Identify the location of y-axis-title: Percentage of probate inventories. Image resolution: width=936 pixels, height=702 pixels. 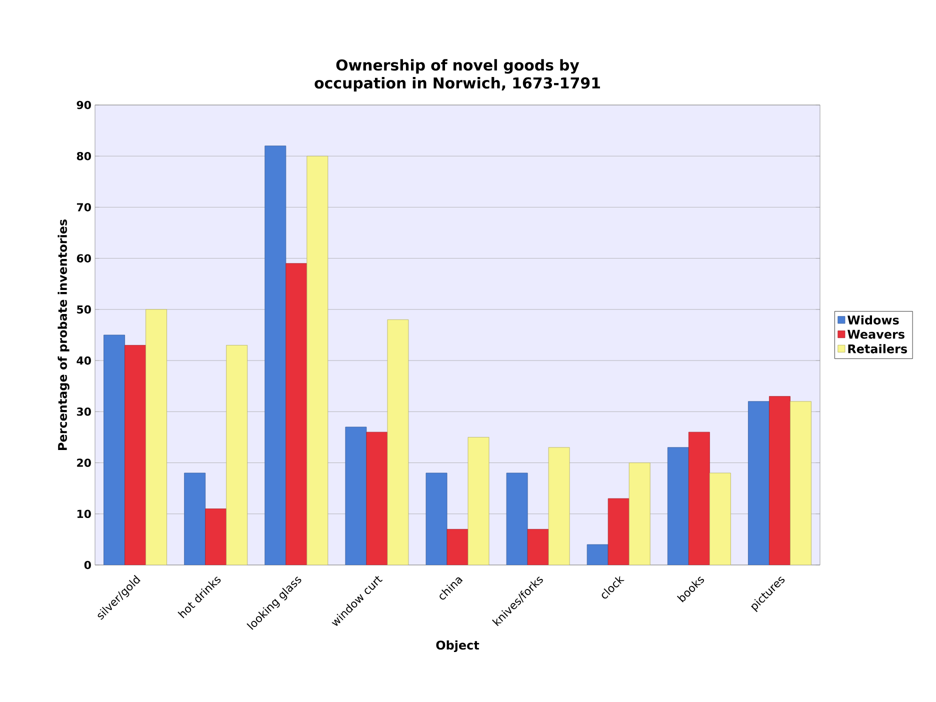
(64, 335).